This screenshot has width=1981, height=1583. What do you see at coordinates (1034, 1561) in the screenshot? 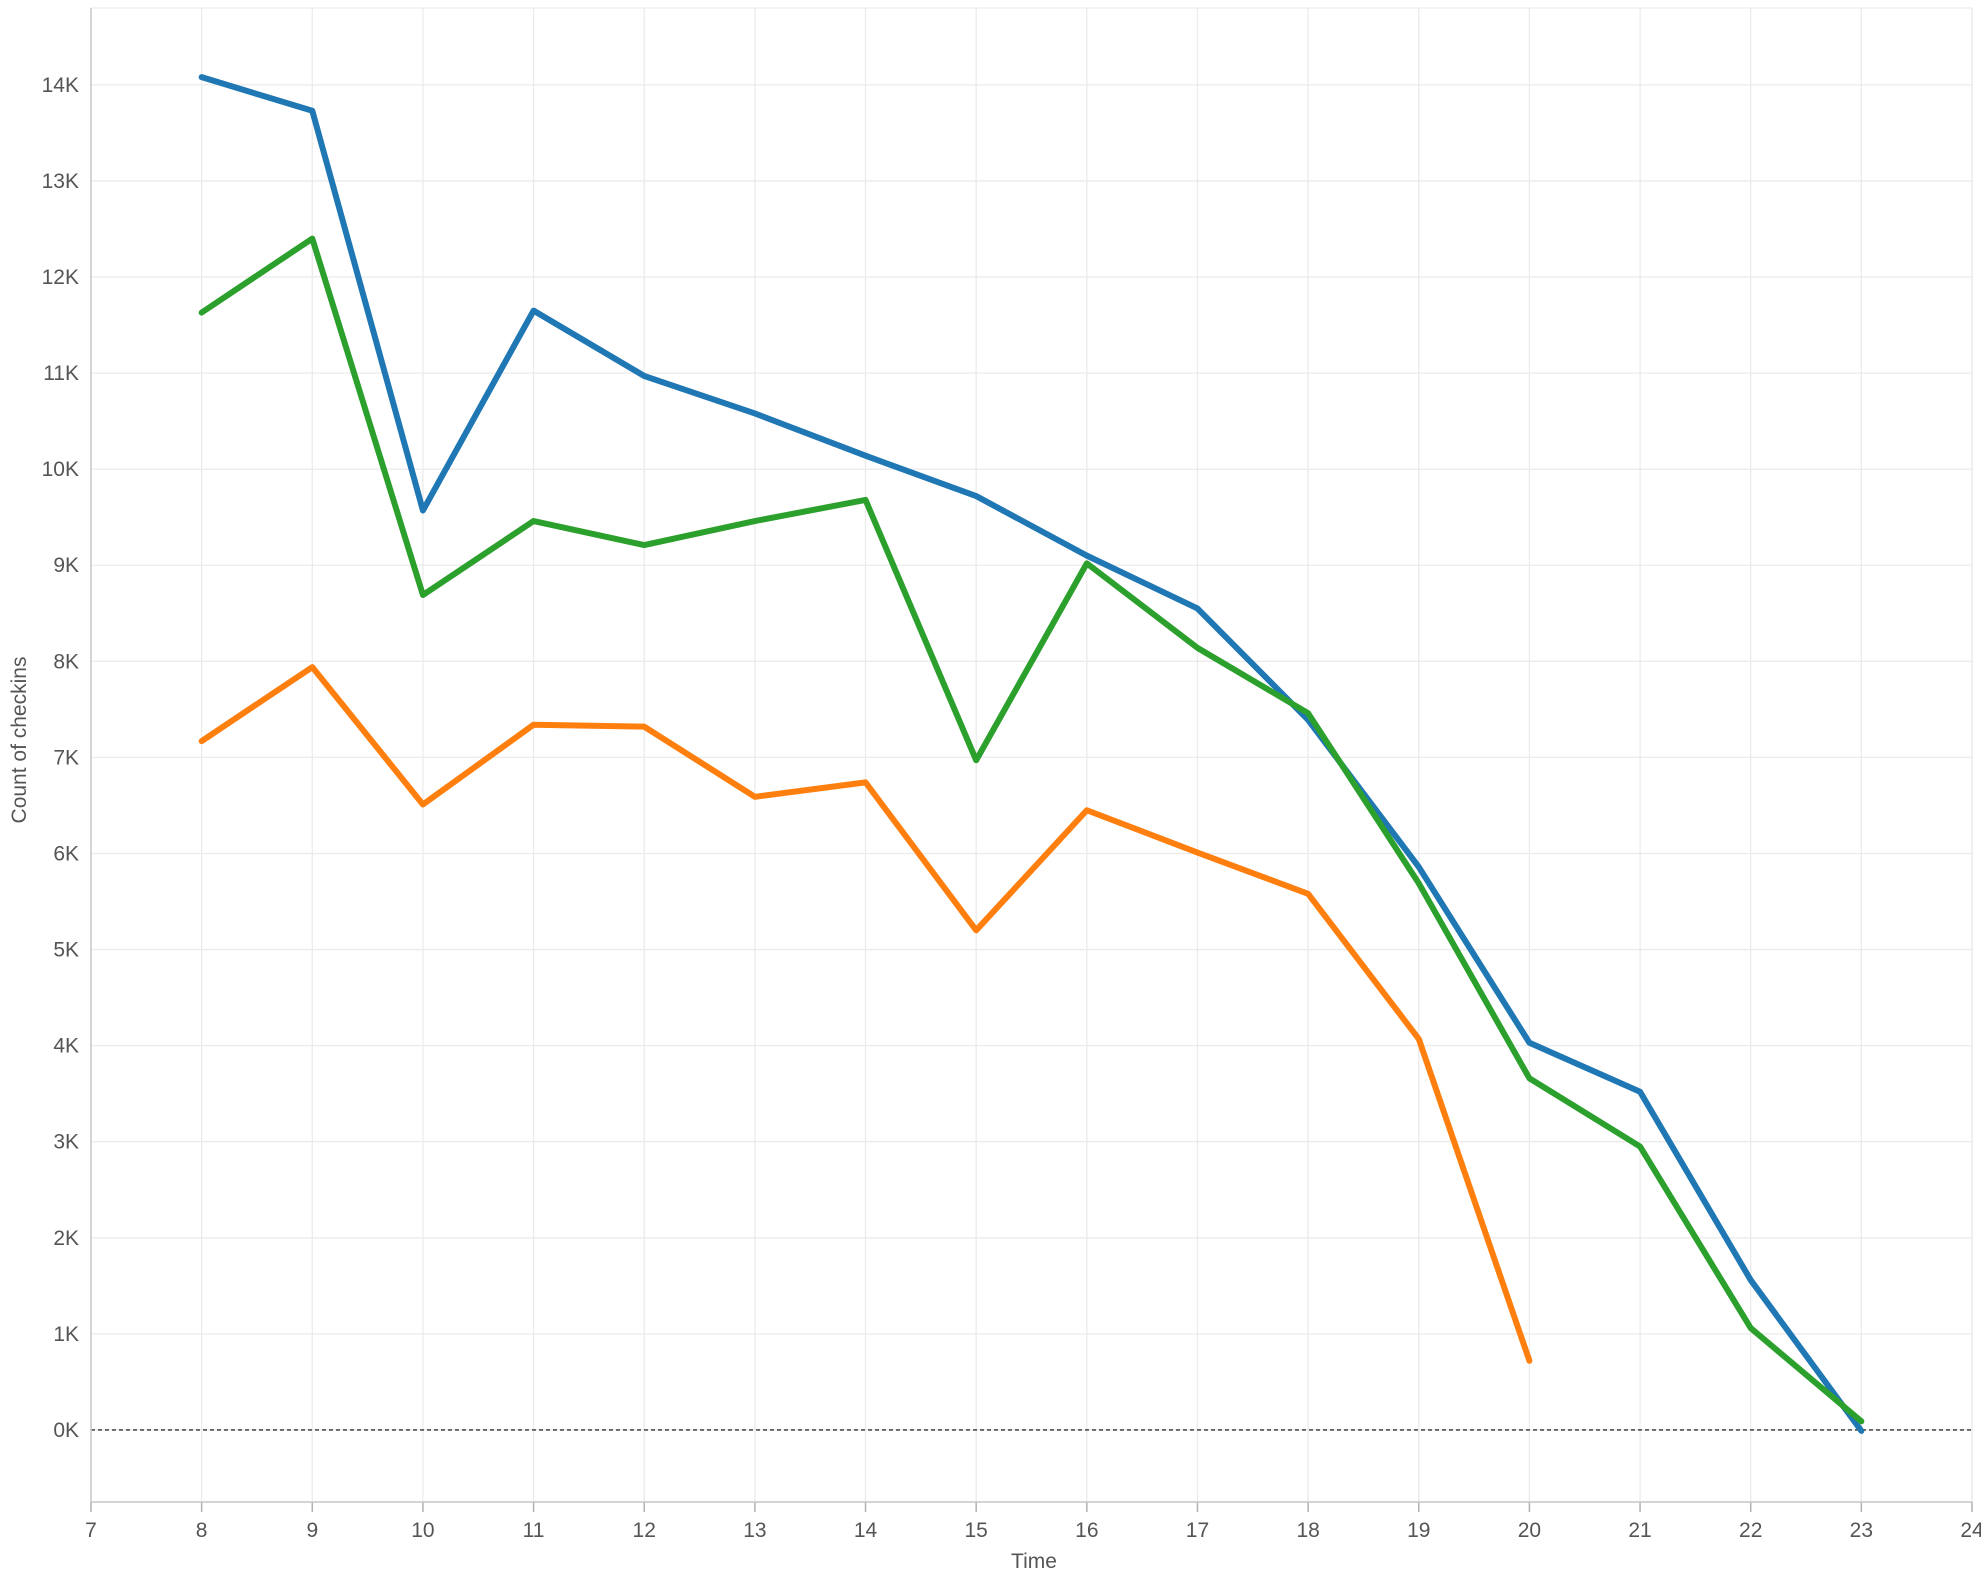
I see `x-axis-title: Time` at bounding box center [1034, 1561].